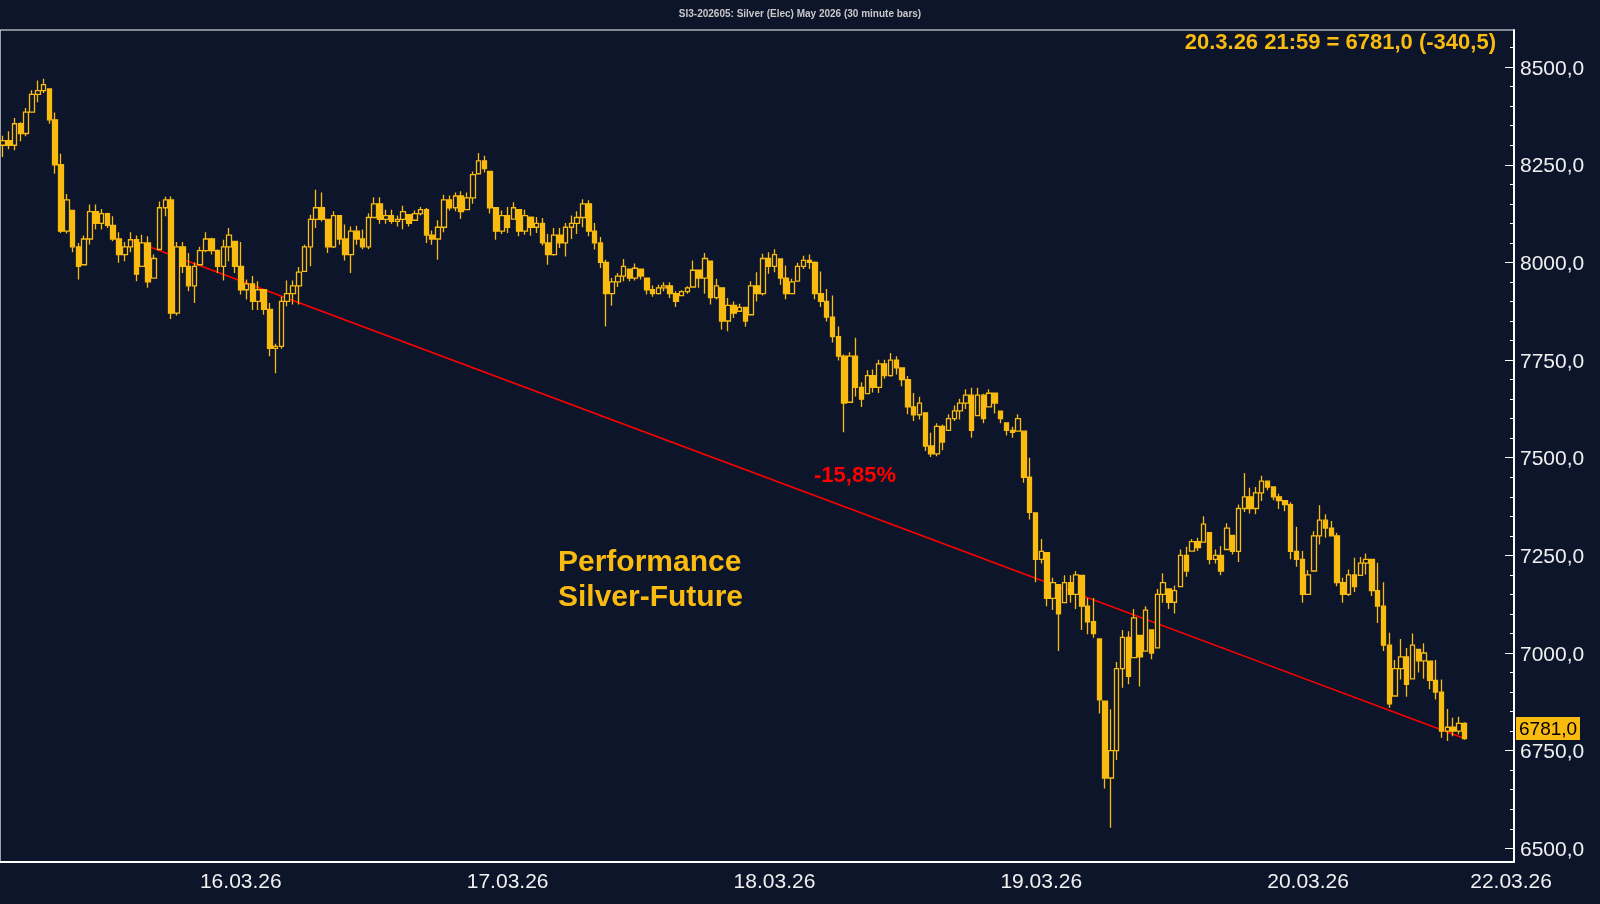 The height and width of the screenshot is (904, 1600). Describe the element at coordinates (1552, 751) in the screenshot. I see `y-tick-label: 6750,0` at that location.